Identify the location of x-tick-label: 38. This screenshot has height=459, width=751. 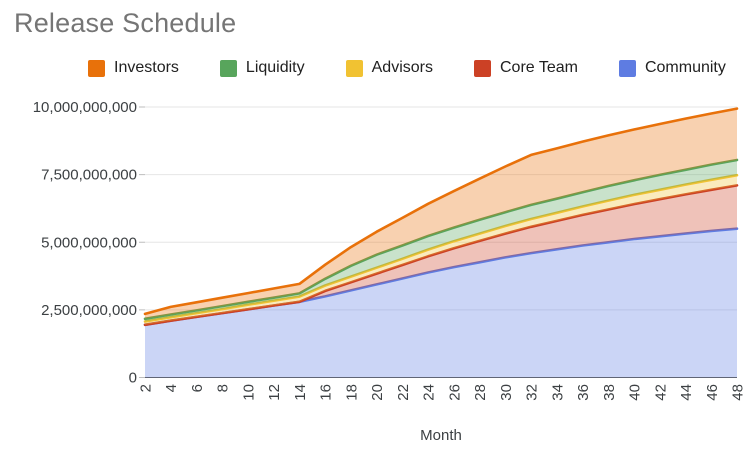
(609, 392).